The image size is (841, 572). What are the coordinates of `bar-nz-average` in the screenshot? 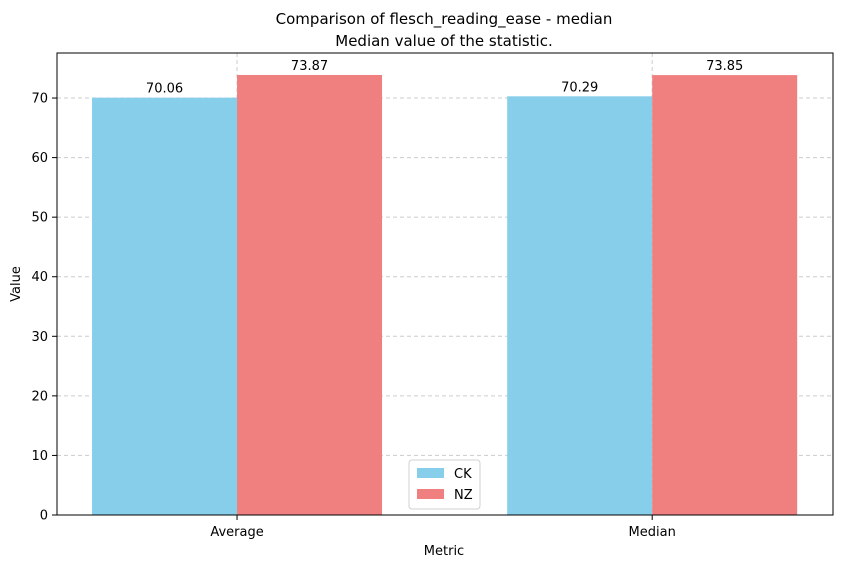 It's located at (310, 295).